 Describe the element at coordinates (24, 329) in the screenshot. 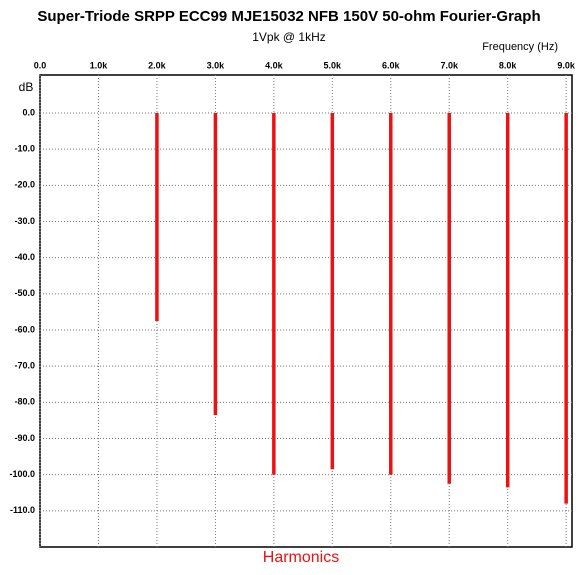

I see `y-tick-label: -60.0` at that location.